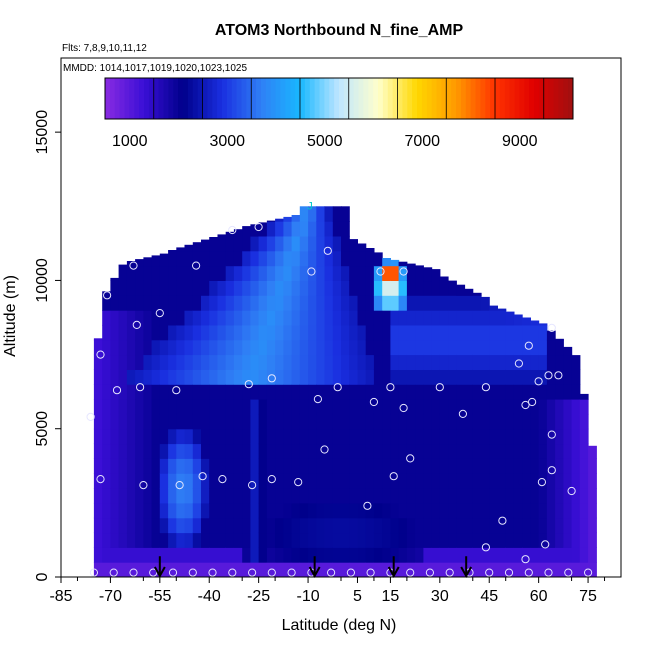  What do you see at coordinates (391, 596) in the screenshot?
I see `x-tick-label: 15` at bounding box center [391, 596].